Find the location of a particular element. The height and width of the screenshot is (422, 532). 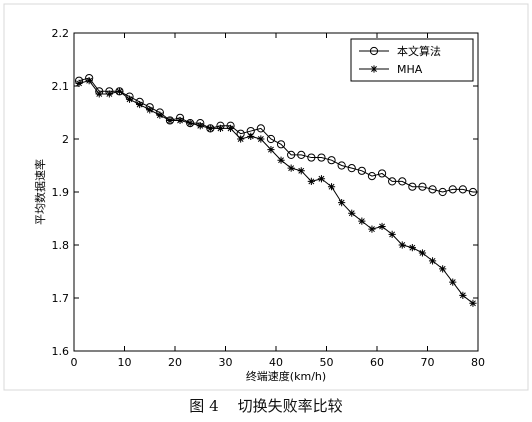

y-axis-label: 平均数据速率 is located at coordinates (40, 192).